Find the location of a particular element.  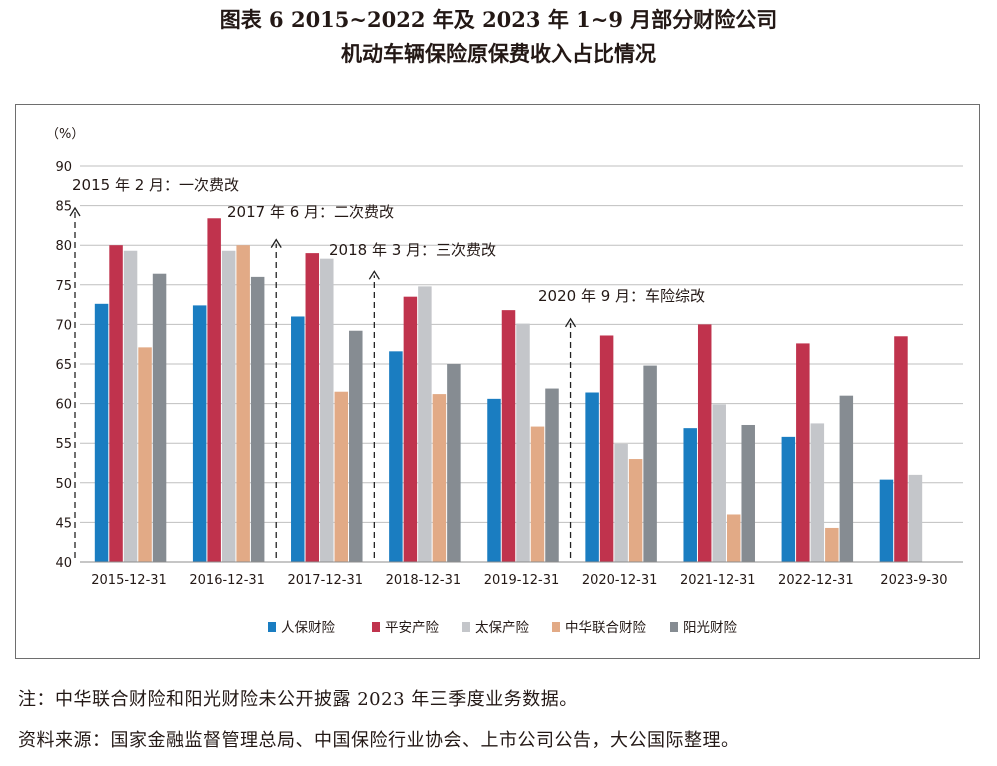

x-tick-label: 2020-12-31 is located at coordinates (620, 580).